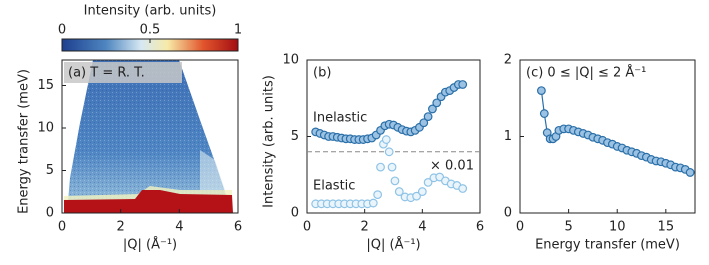 Image resolution: width=709 pixels, height=265 pixels. What do you see at coordinates (452, 165) in the screenshot?
I see `reference-label: × 0.01` at bounding box center [452, 165].